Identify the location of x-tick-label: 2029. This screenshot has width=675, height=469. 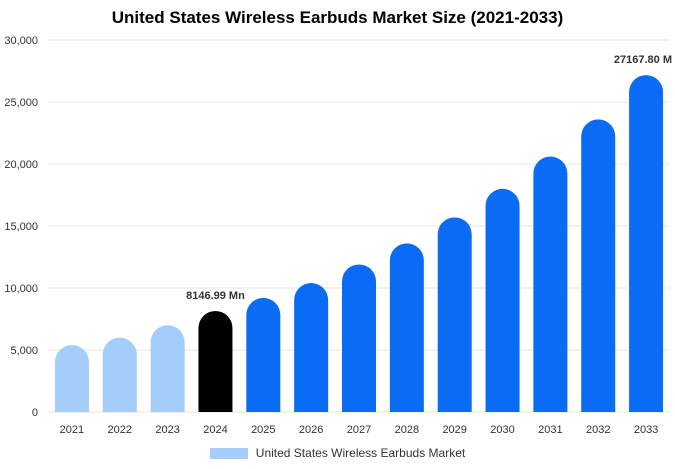
(454, 430).